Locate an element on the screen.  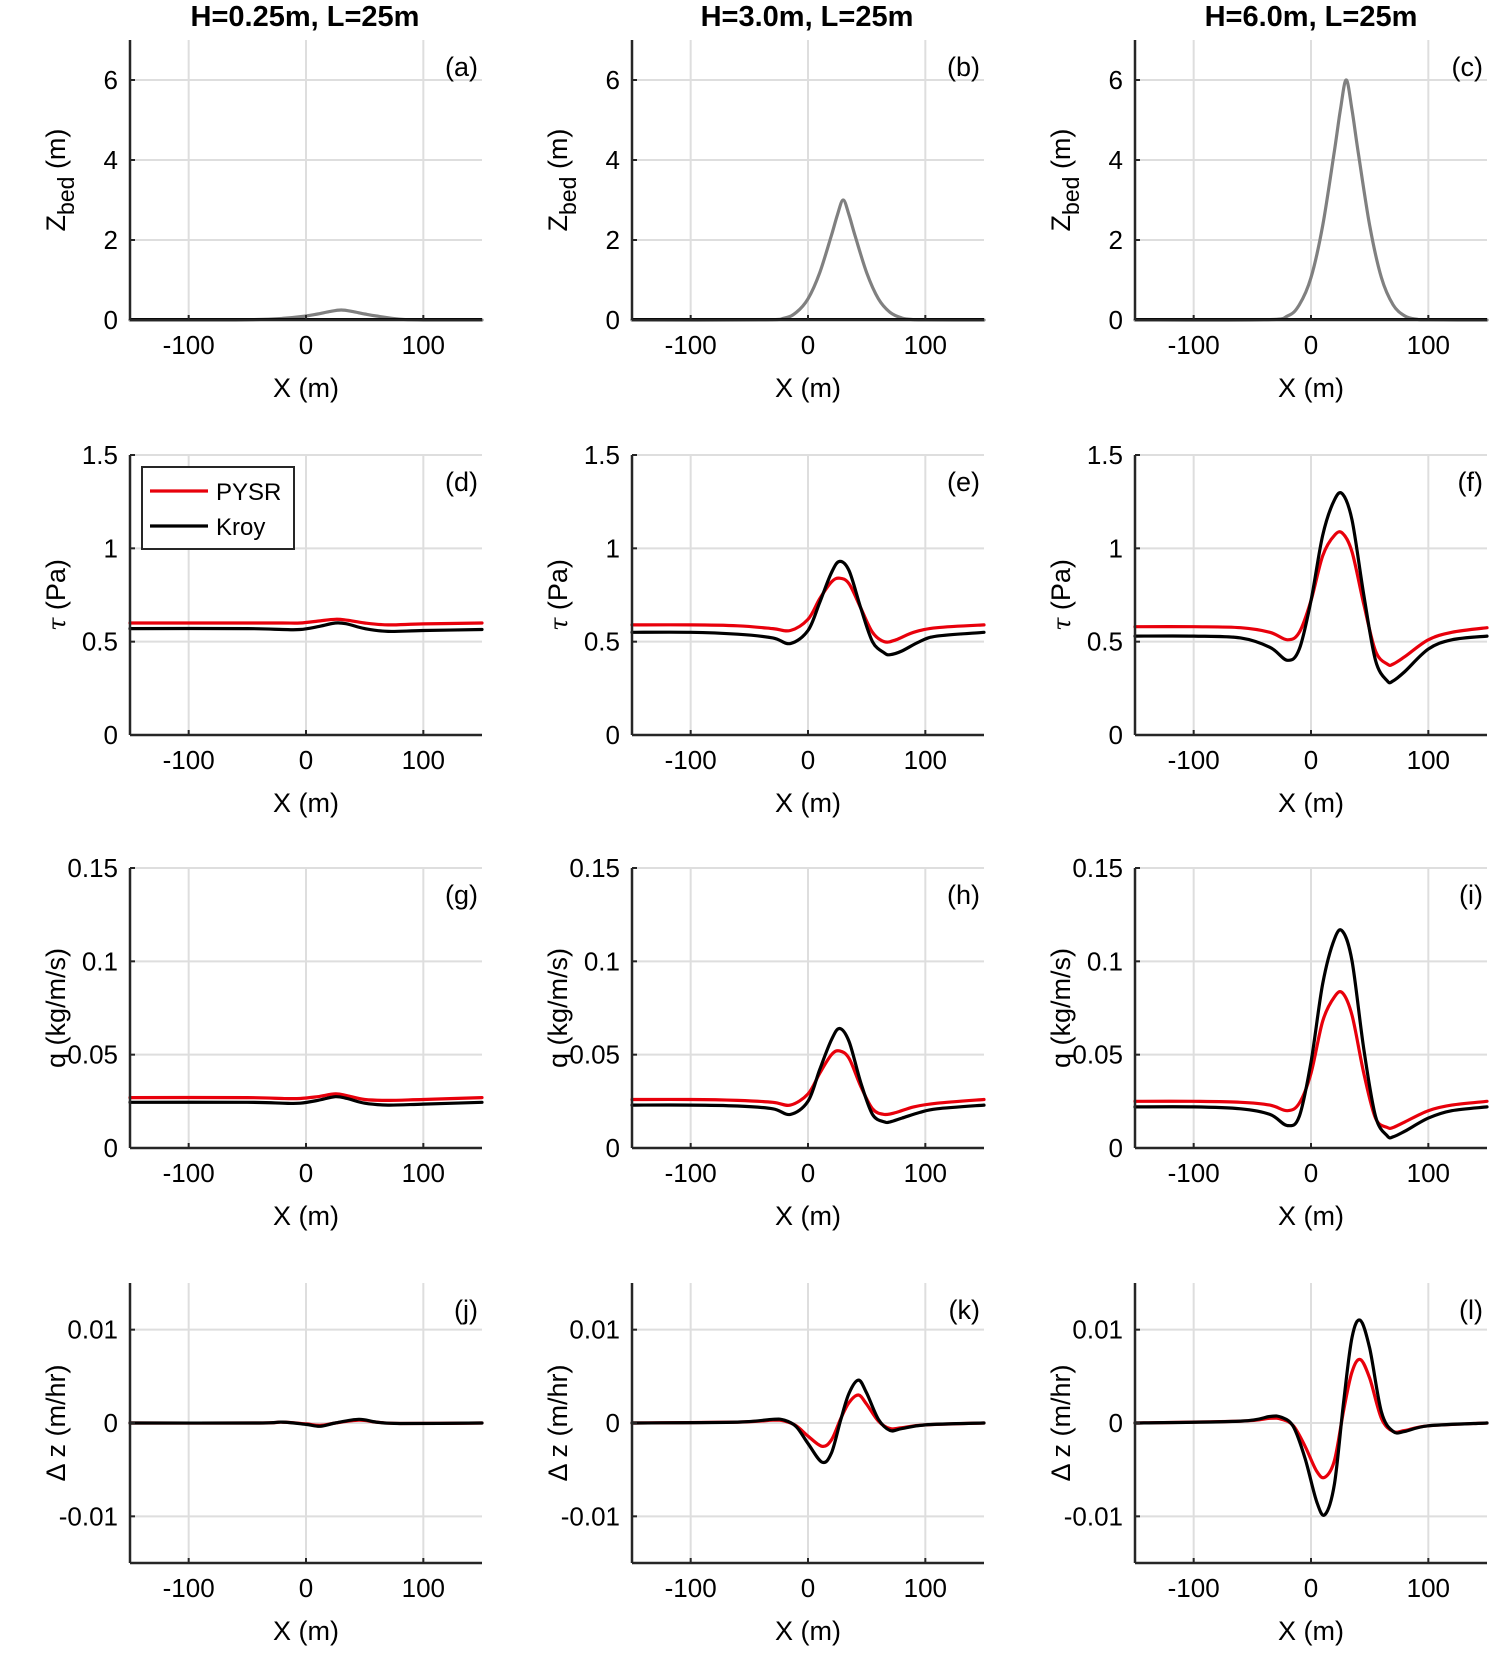
legend-label: PYSR is located at coordinates (248, 492).